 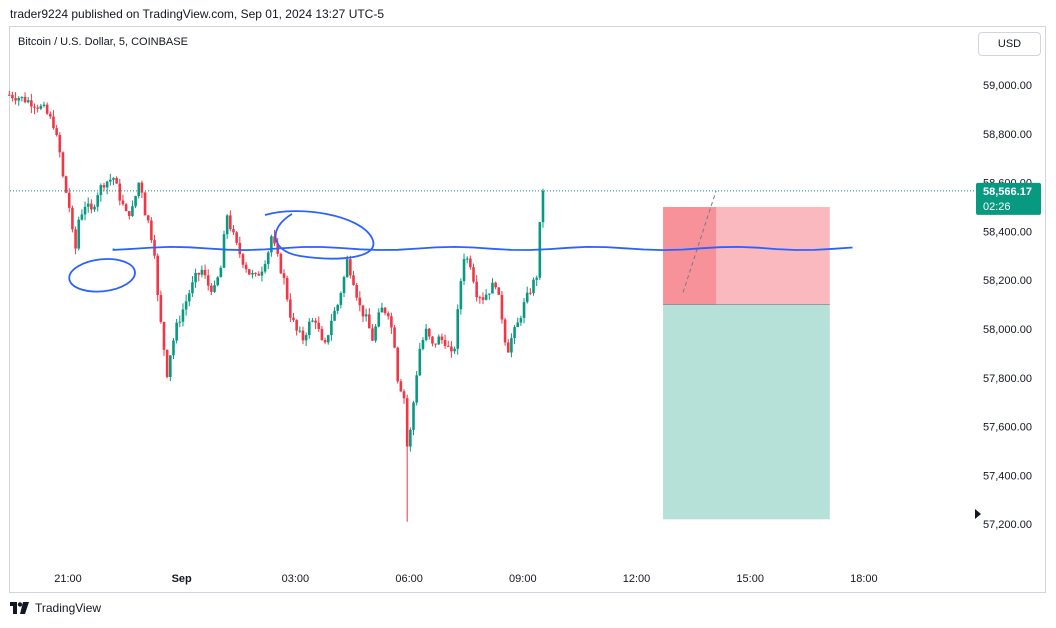 What do you see at coordinates (1007, 192) in the screenshot?
I see `last-price-label: 58,566.17` at bounding box center [1007, 192].